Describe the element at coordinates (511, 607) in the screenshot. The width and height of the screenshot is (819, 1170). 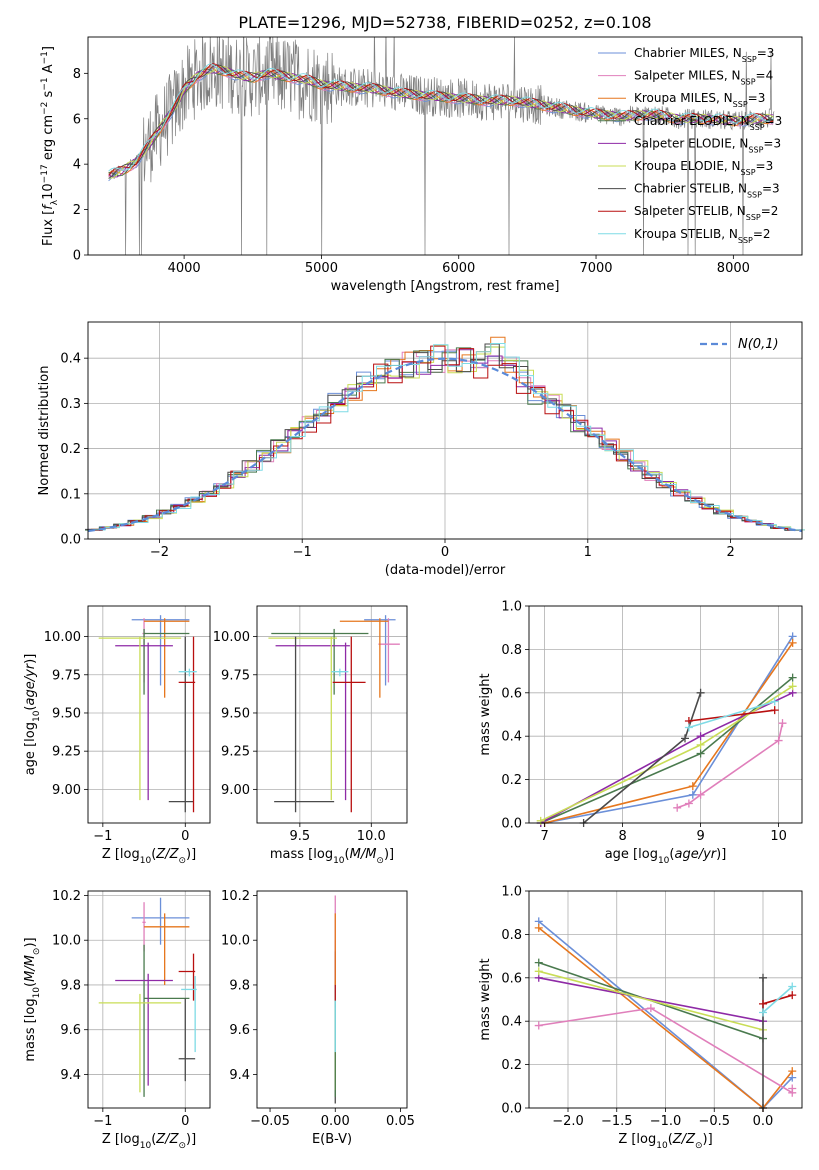
I see `y-tick-label: 1.0` at that location.